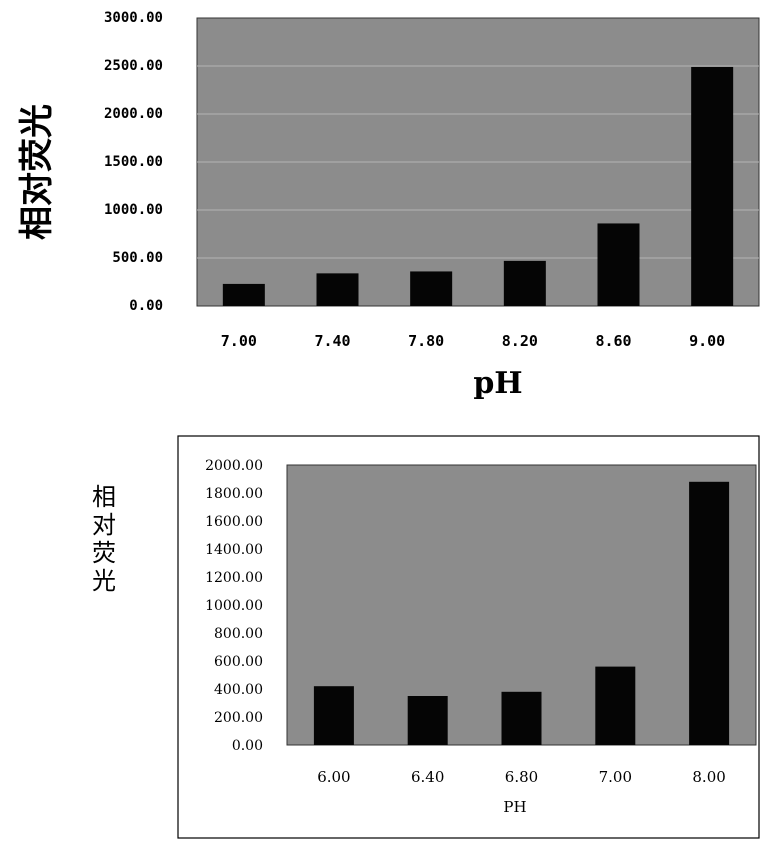 The height and width of the screenshot is (844, 764). I want to click on chart-2-x-axis-label: PH, so click(514, 807).